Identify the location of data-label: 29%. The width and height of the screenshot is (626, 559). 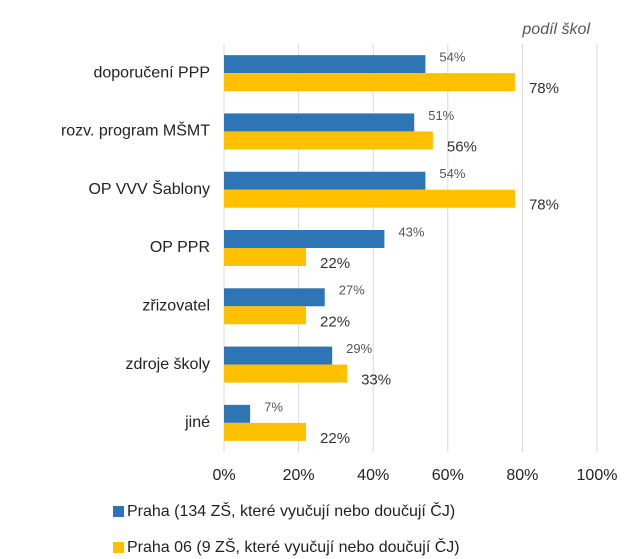
(359, 348).